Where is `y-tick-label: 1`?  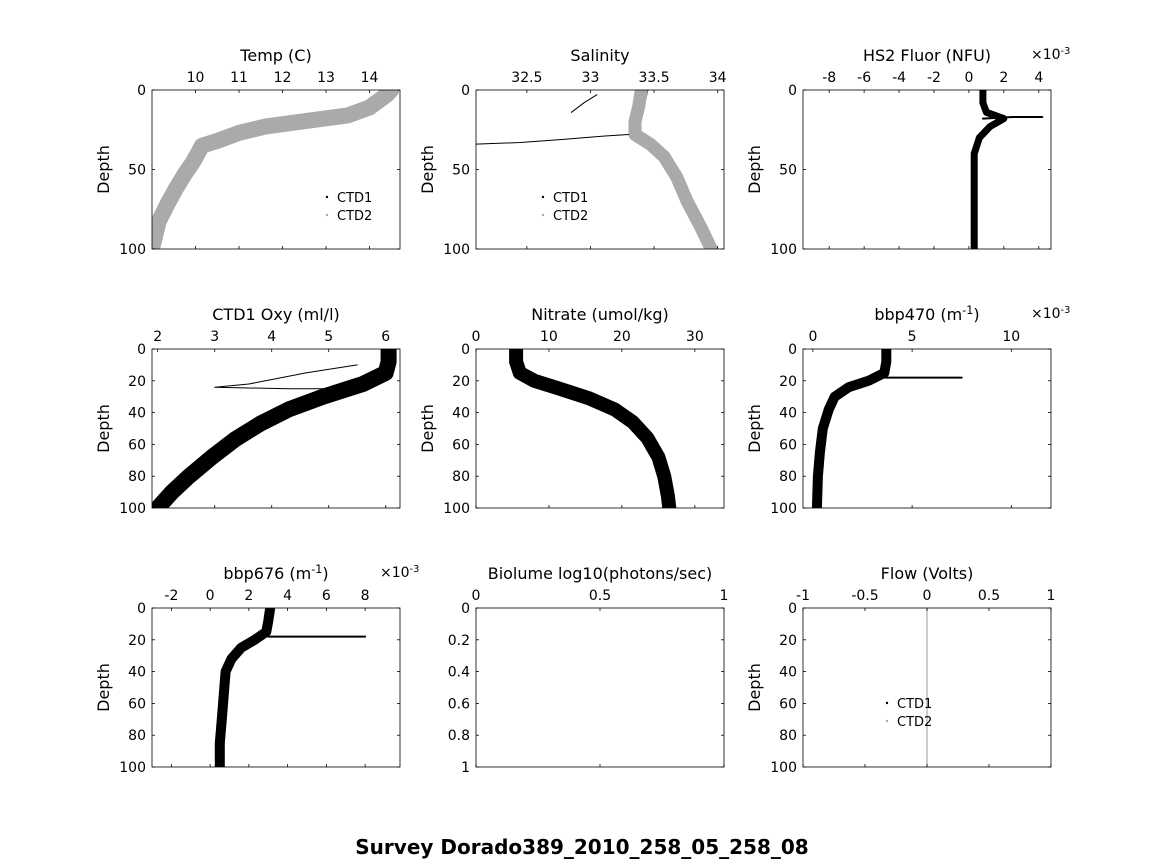
y-tick-label: 1 is located at coordinates (465, 768).